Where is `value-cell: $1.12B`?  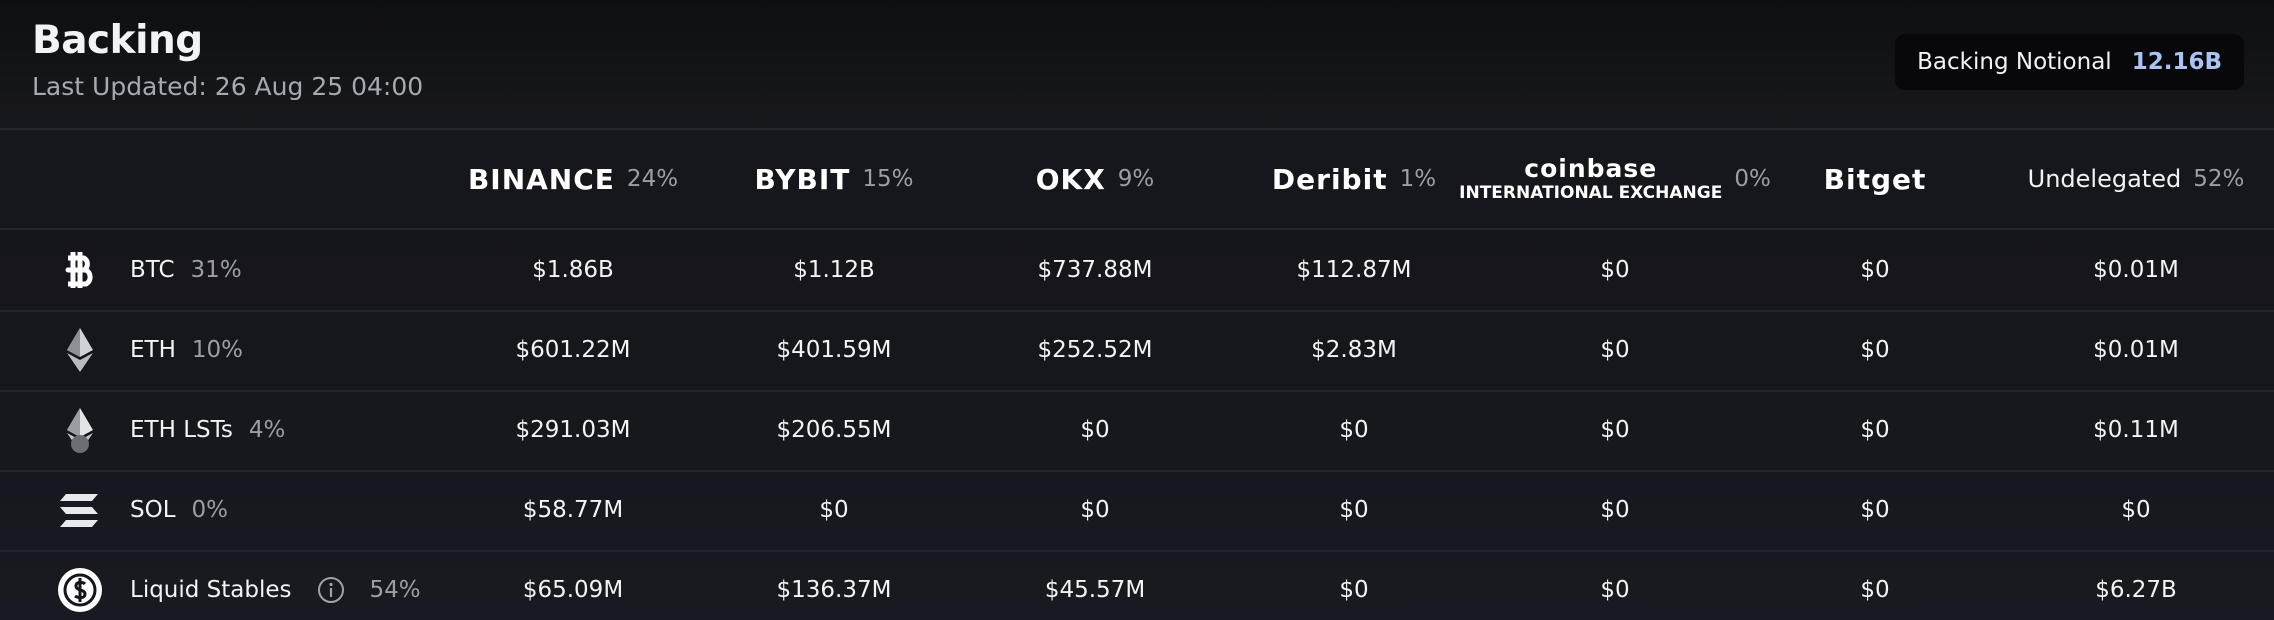 value-cell: $1.12B is located at coordinates (834, 270).